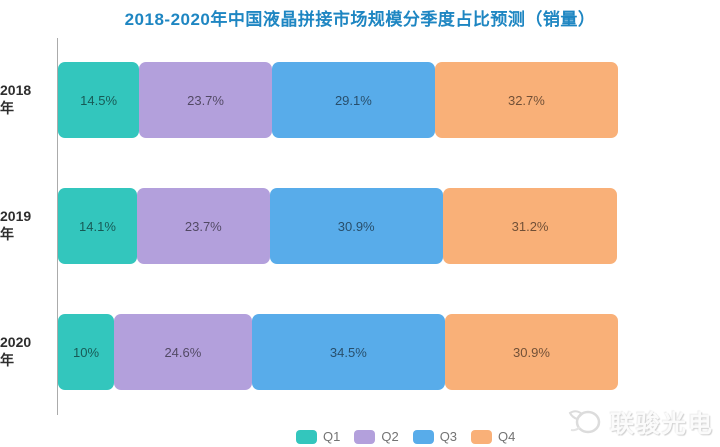  I want to click on bar-segment-q2: 24.6%, so click(183, 352).